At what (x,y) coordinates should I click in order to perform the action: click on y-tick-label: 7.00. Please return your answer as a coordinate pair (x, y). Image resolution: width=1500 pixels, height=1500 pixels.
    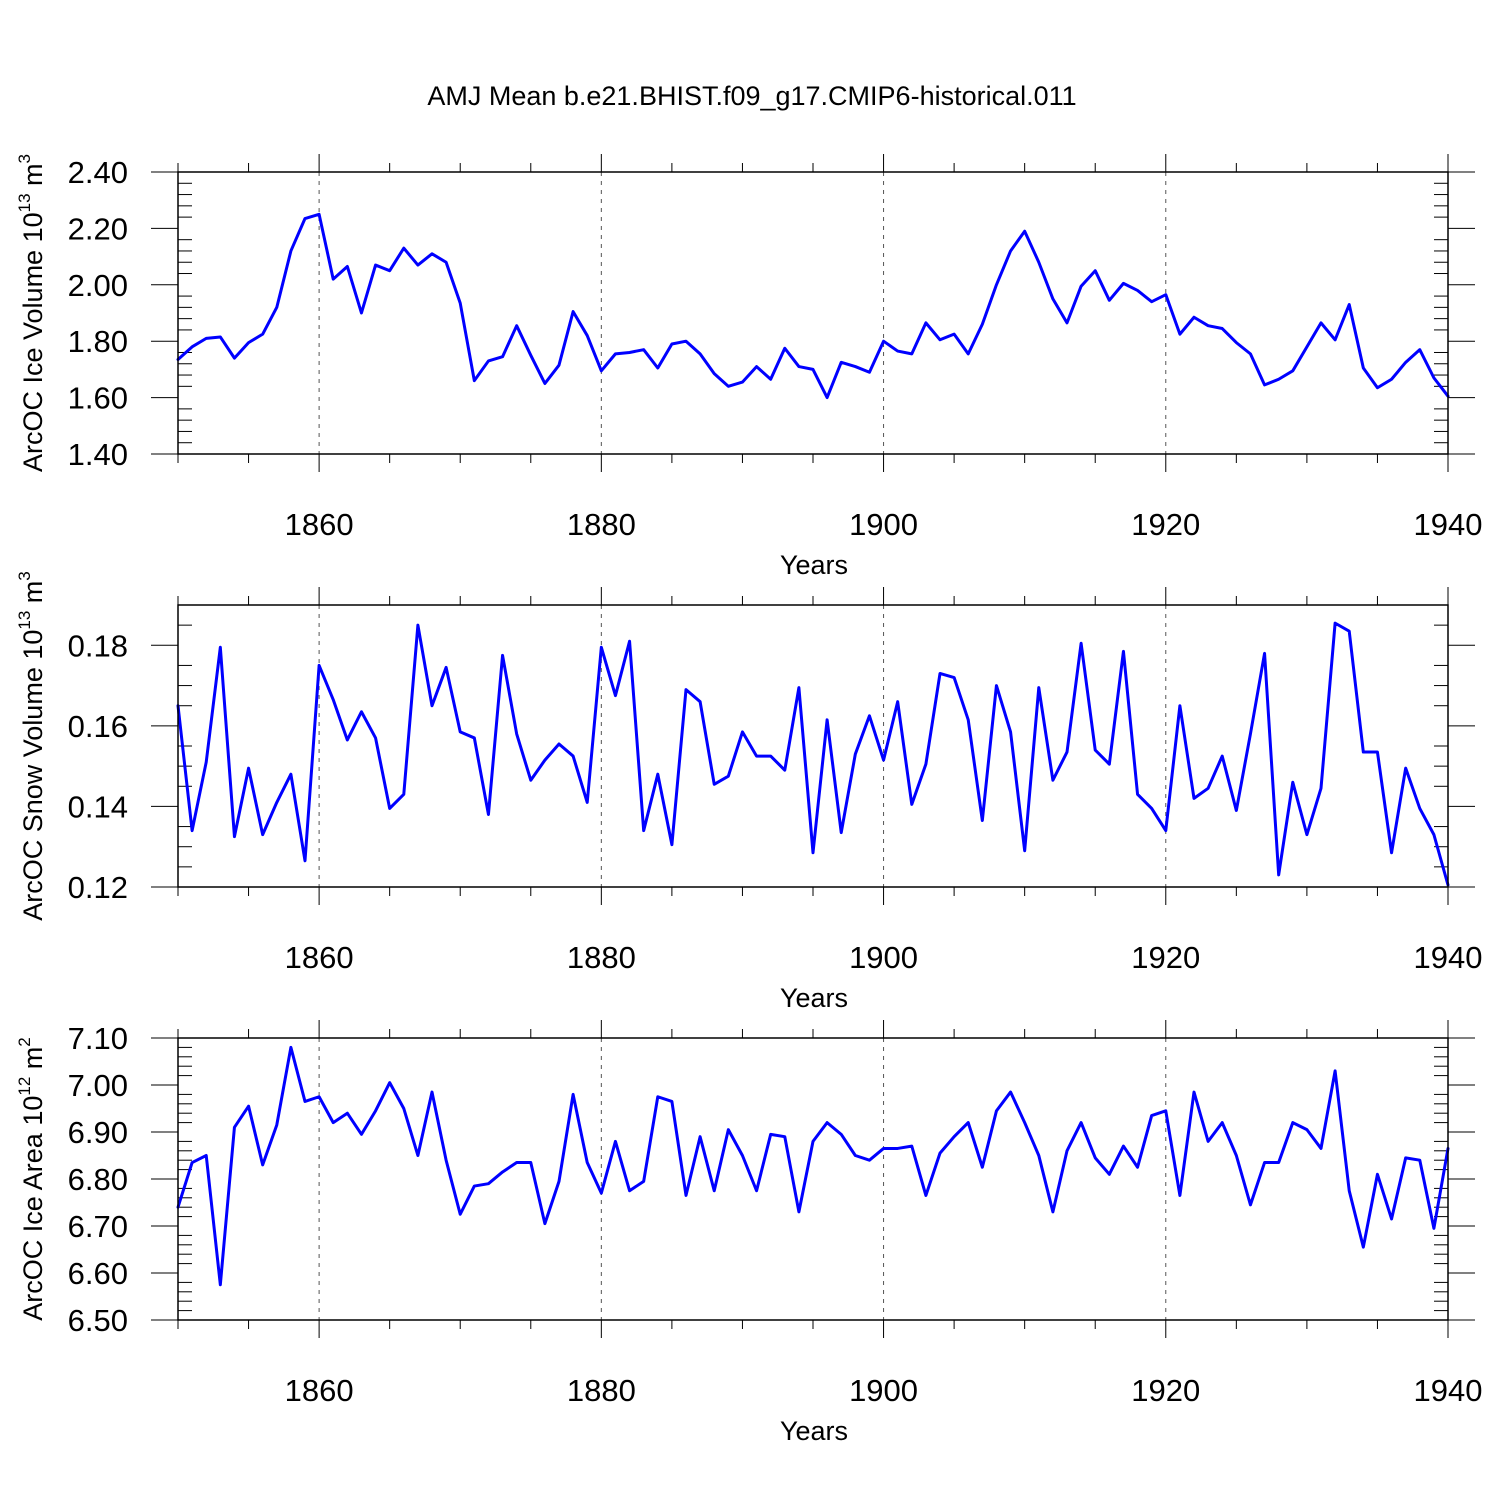
    Looking at the image, I should click on (98, 1085).